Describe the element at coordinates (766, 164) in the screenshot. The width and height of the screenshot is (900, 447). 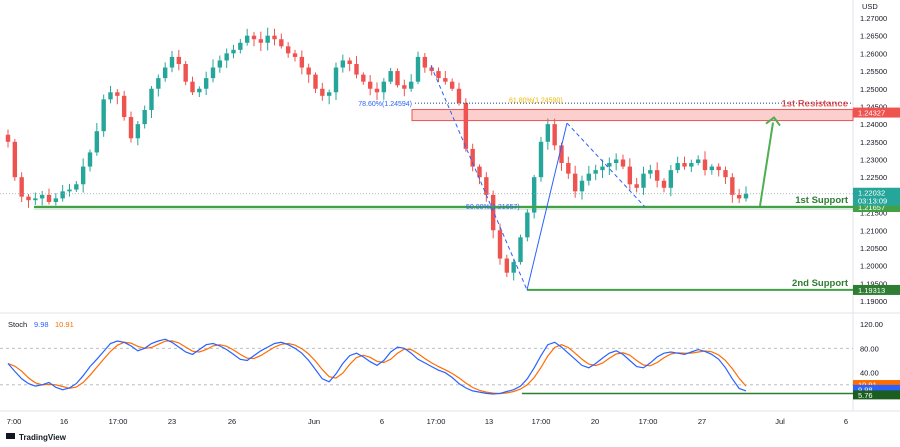
I see `projection-arrow-shaft` at that location.